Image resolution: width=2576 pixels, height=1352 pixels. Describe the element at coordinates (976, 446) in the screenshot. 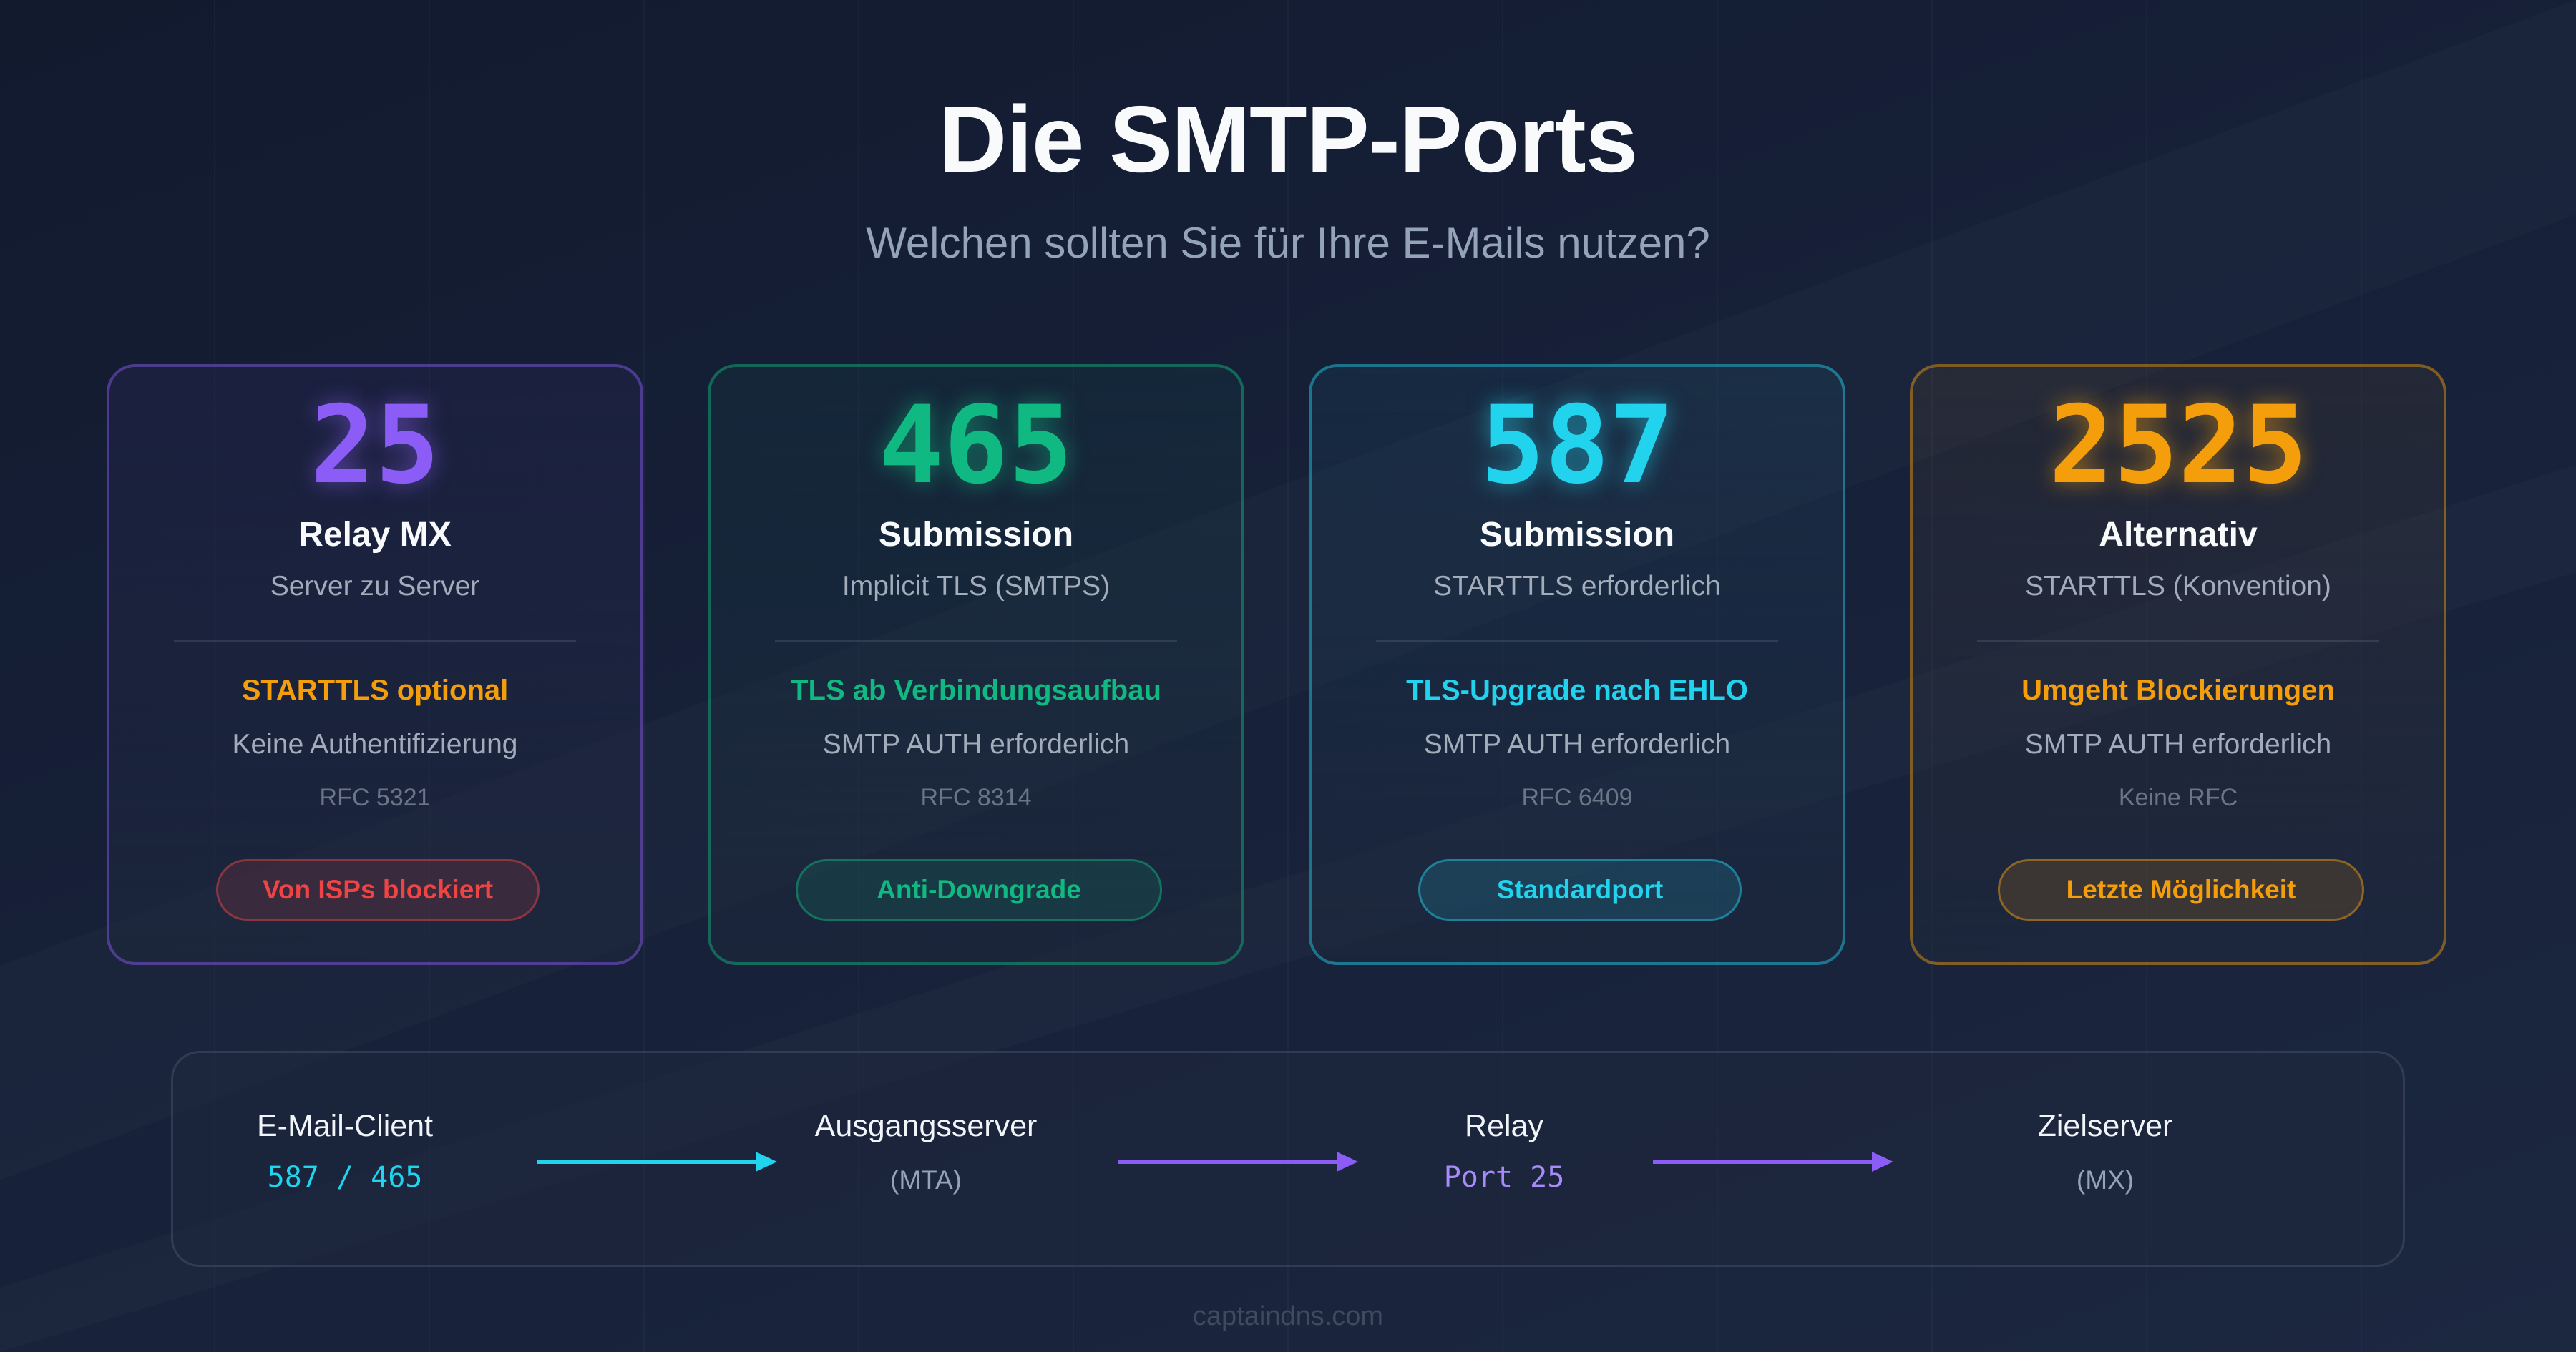

I see `port-number: 465` at that location.